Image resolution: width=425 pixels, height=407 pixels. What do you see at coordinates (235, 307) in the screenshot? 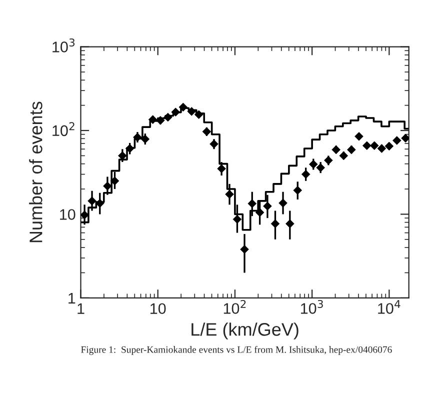
I see `x-tick-label: 10$^{2}$` at bounding box center [235, 307].